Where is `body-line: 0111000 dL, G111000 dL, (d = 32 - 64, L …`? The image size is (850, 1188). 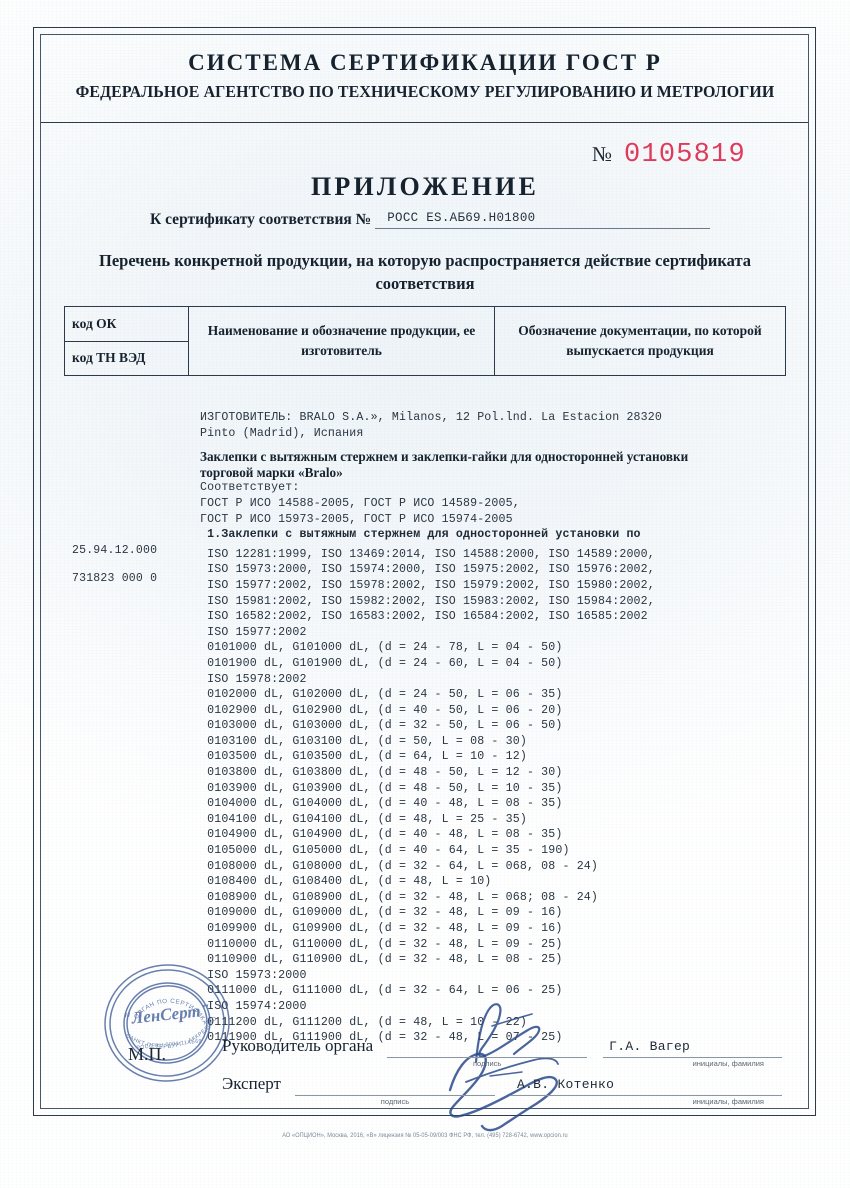
body-line: 0111000 dL, G111000 dL, (d = 32 - 64, L … is located at coordinates (381, 991).